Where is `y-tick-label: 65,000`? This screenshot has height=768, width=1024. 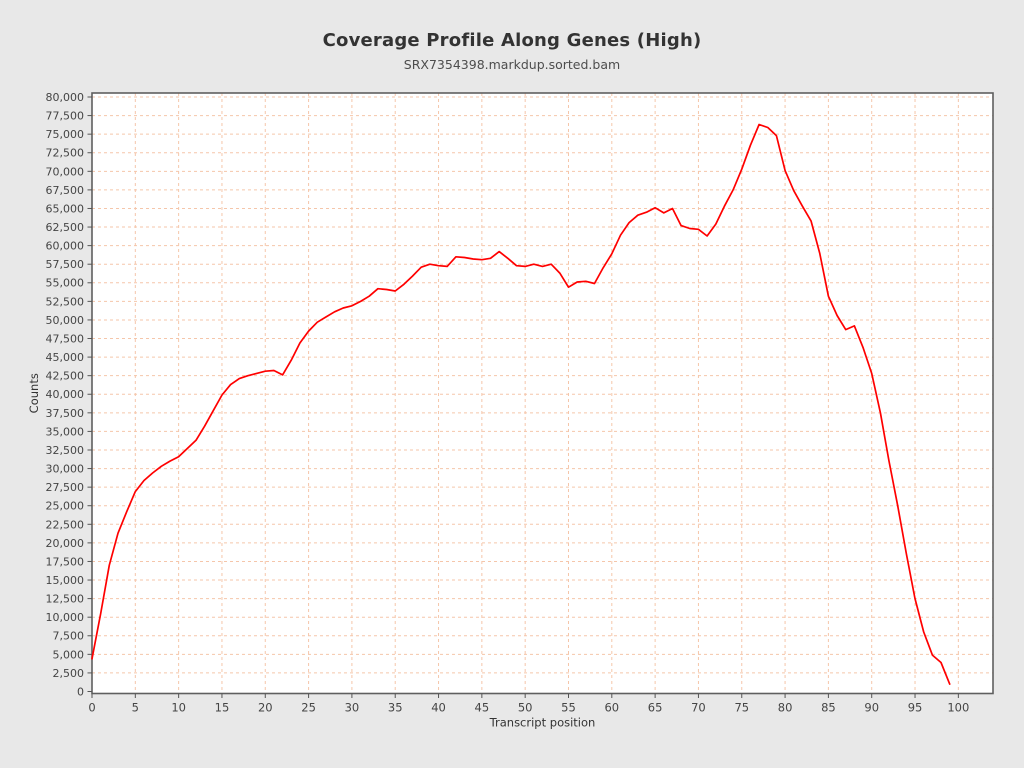
y-tick-label: 65,000 is located at coordinates (65, 208).